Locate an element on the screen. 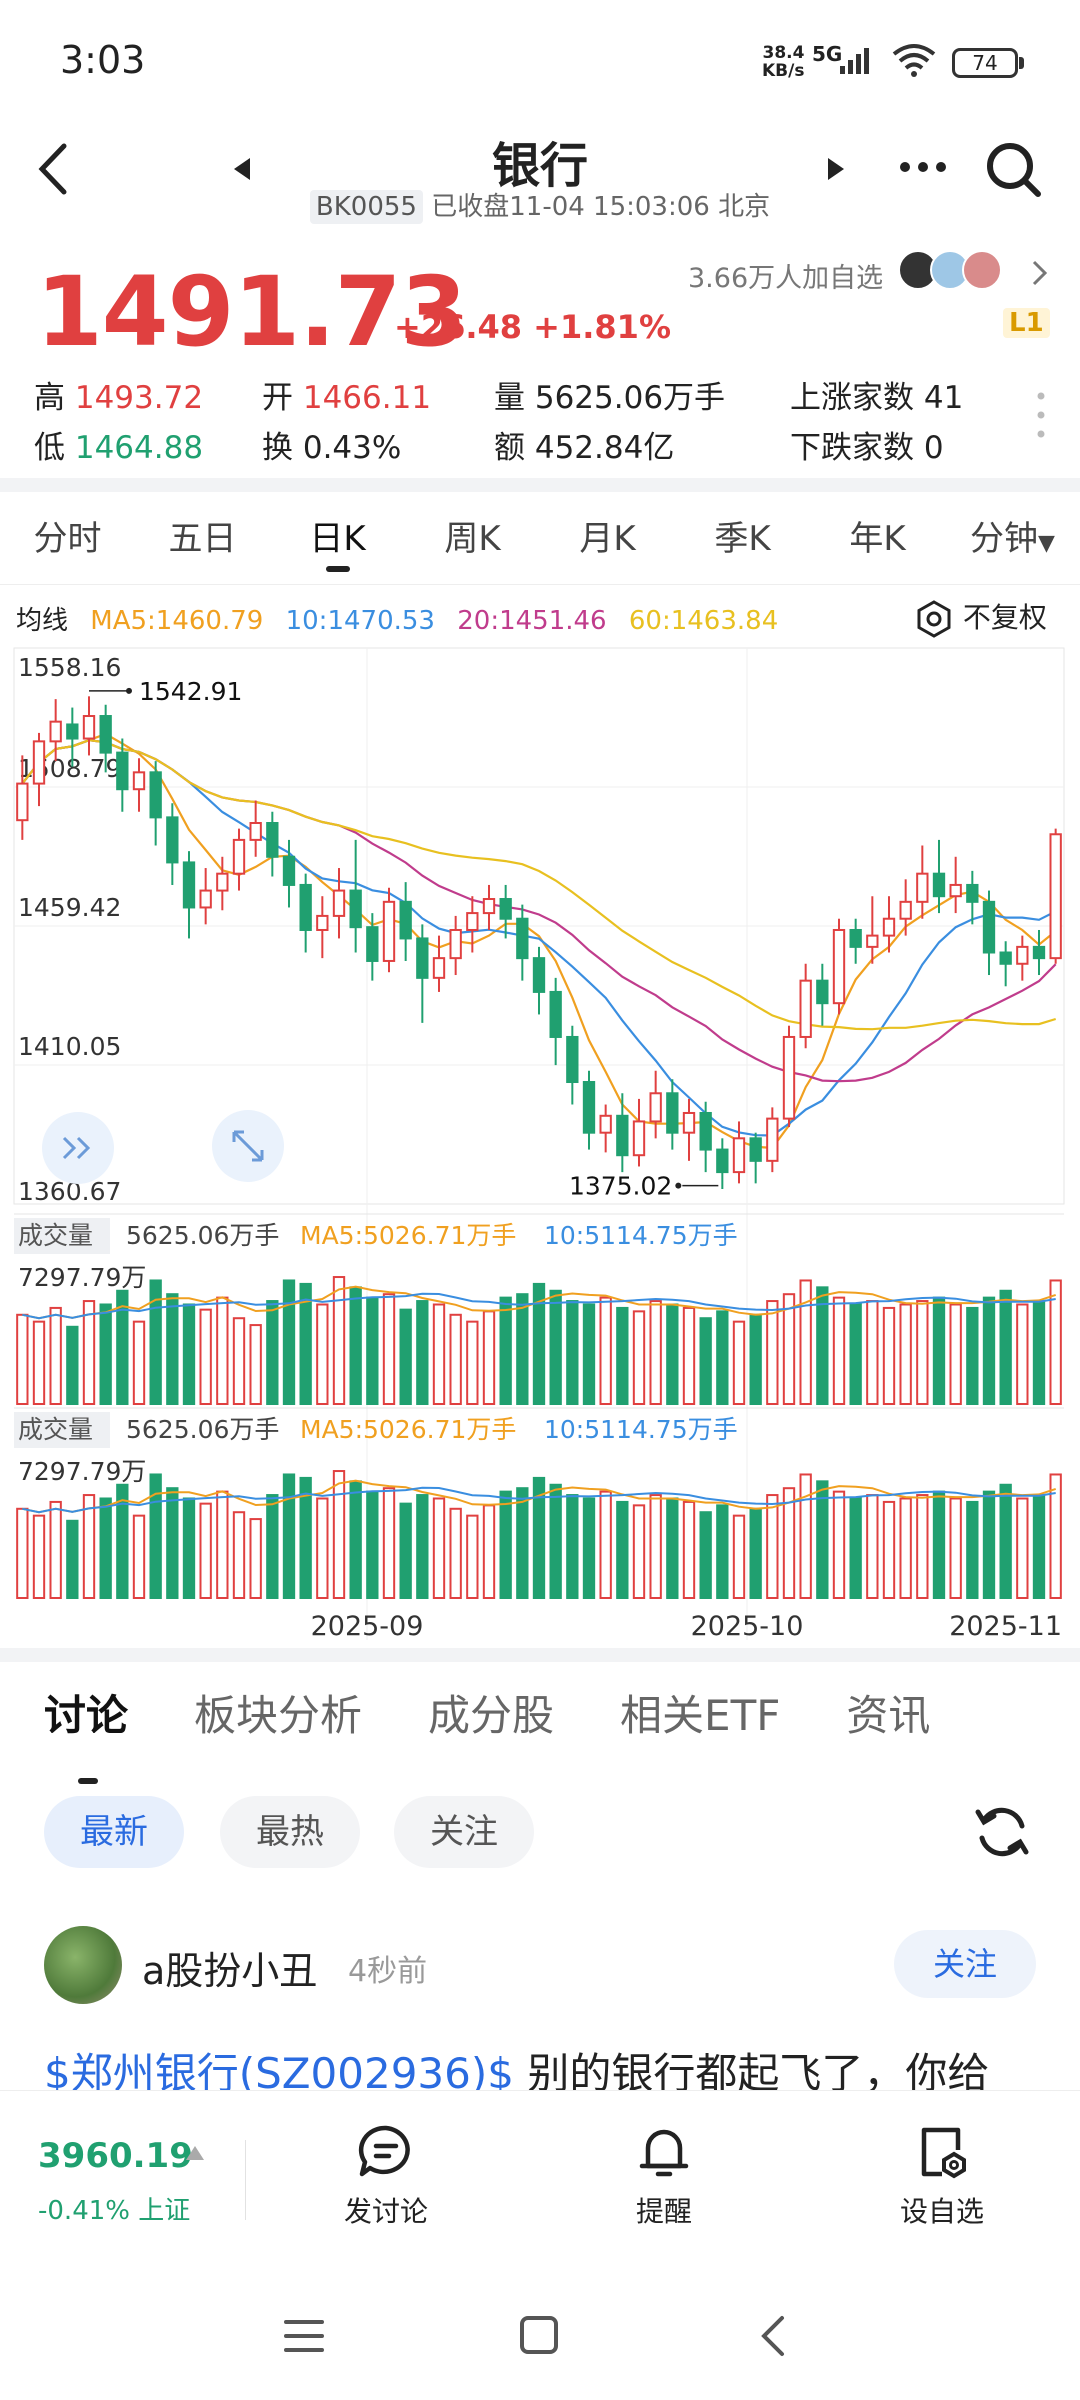 The width and height of the screenshot is (1080, 2400). alert-button: 提醒 is located at coordinates (664, 2176).